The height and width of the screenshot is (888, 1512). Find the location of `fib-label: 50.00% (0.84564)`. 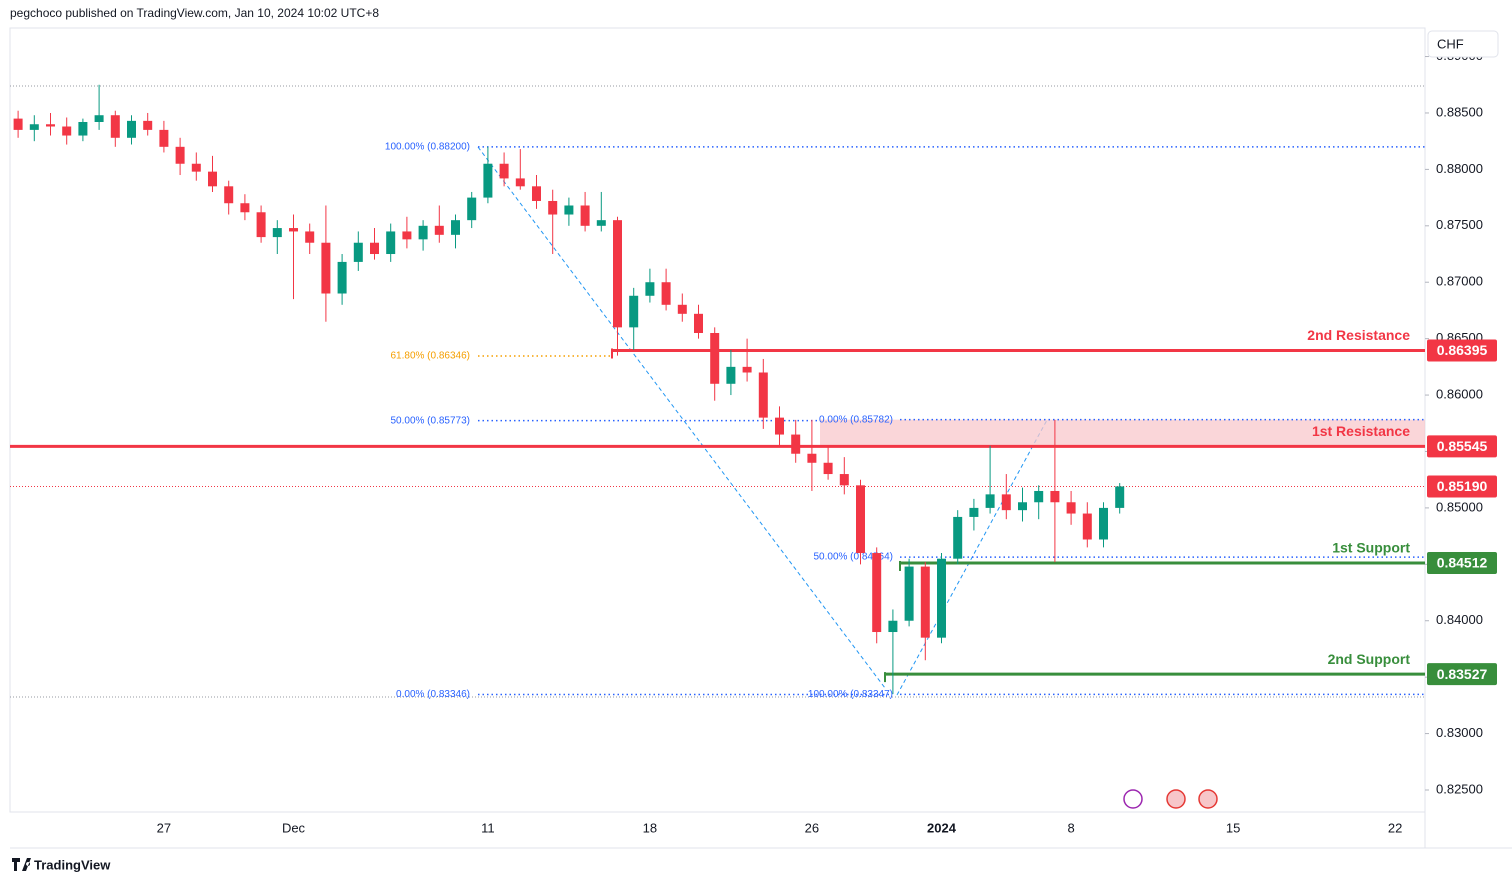

fib-label: 50.00% (0.84564) is located at coordinates (853, 557).